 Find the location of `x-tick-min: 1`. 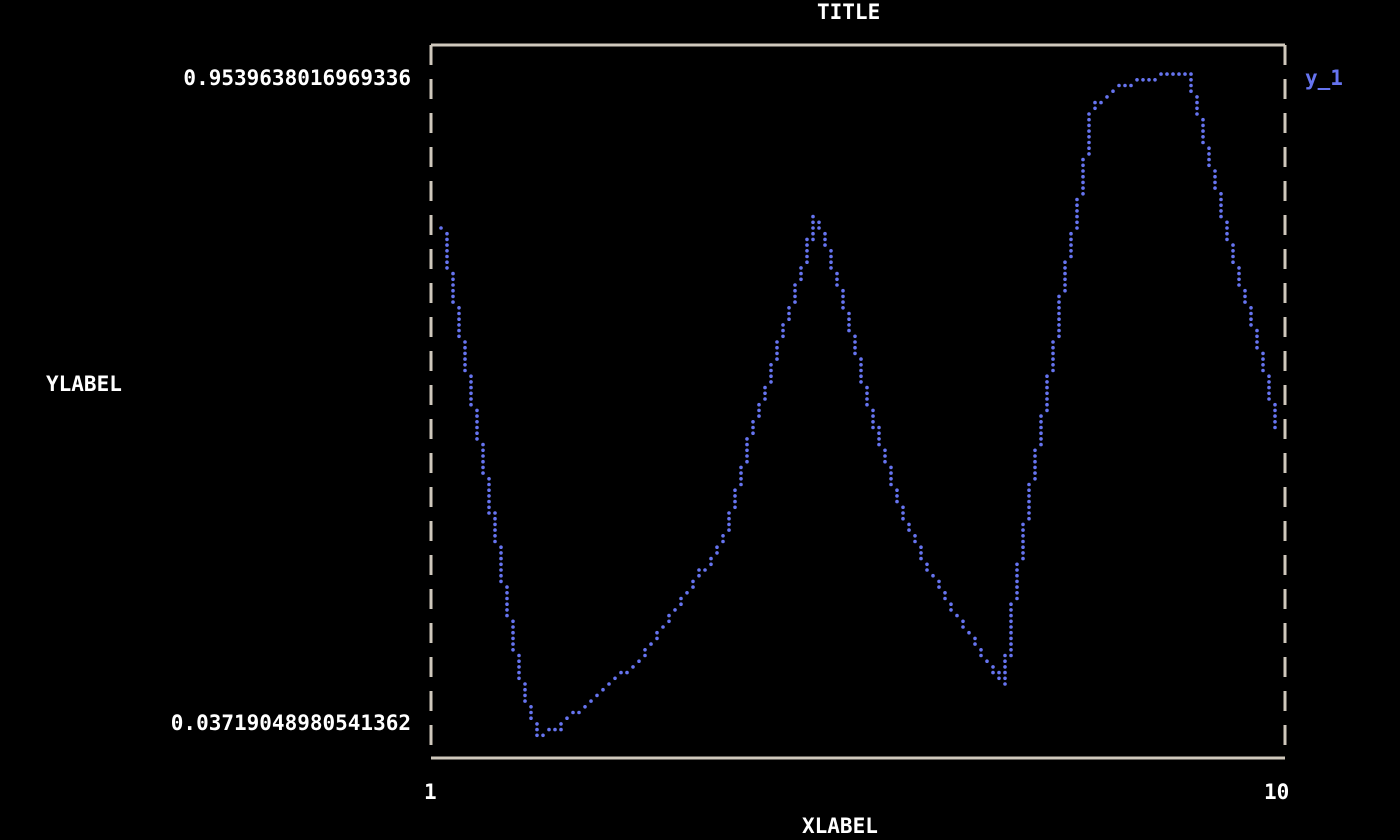

x-tick-min: 1 is located at coordinates (430, 792).